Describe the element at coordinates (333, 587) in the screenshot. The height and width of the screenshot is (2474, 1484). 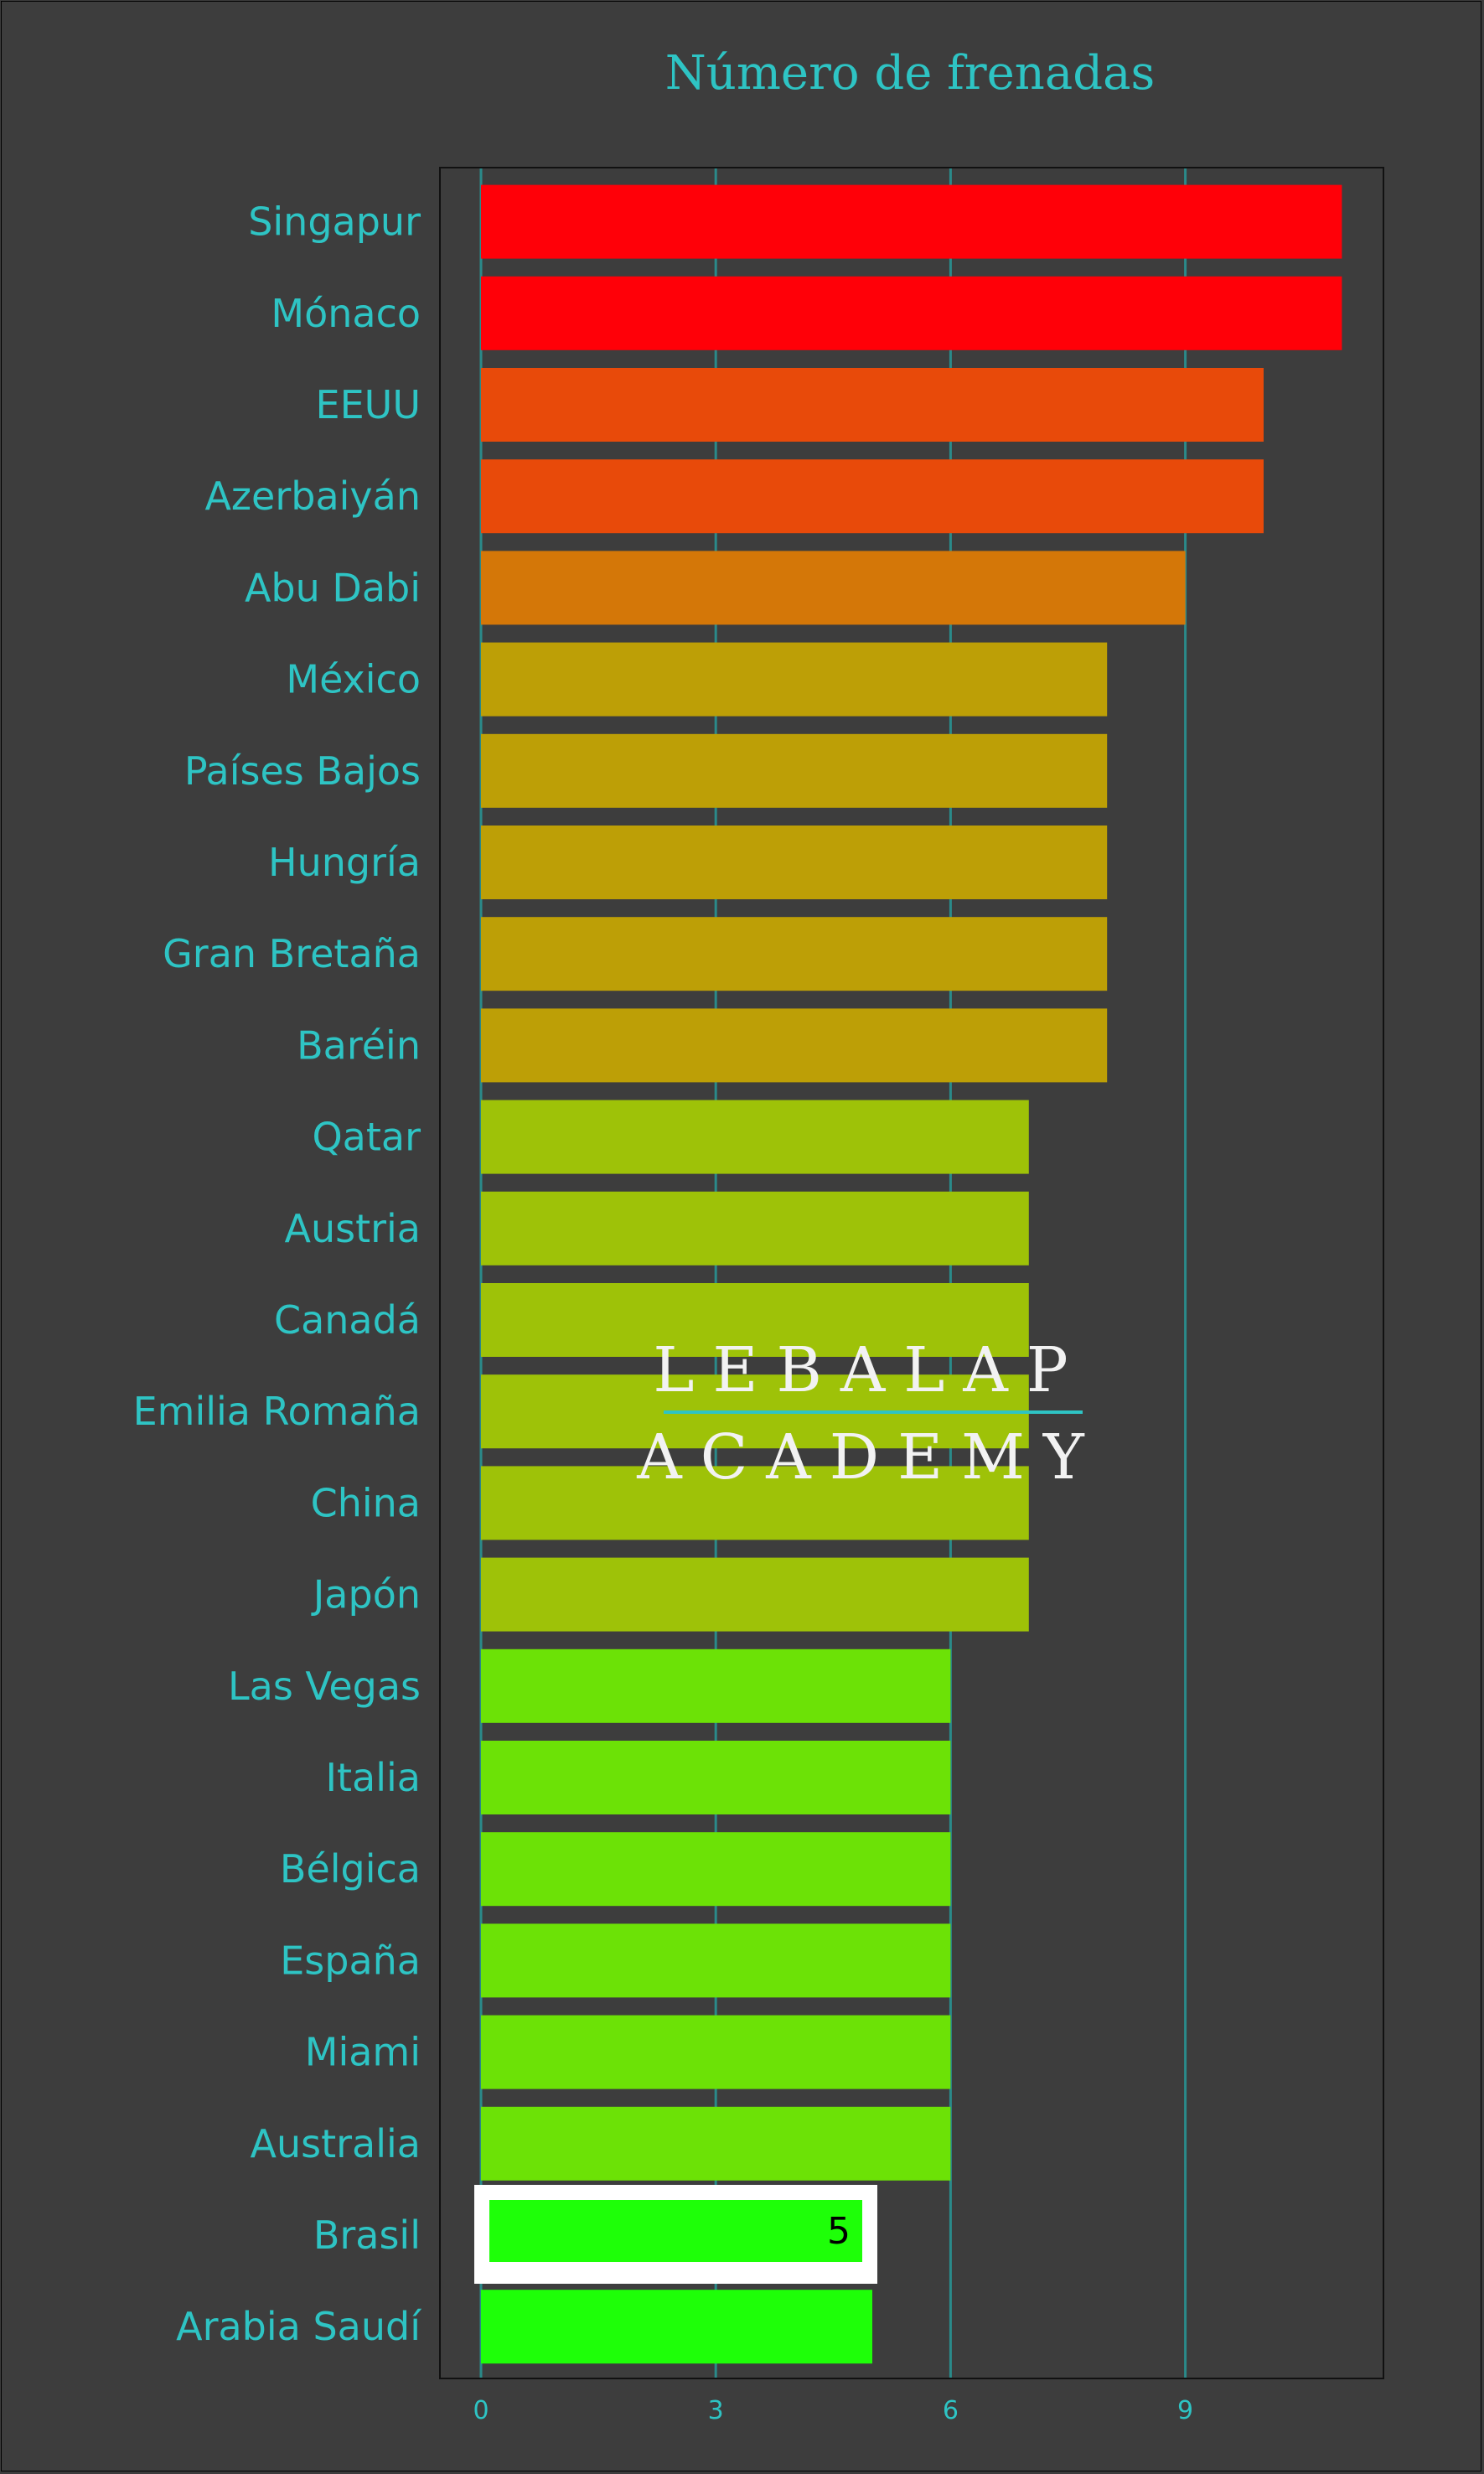
I see `category-label: Abu Dabi` at that location.